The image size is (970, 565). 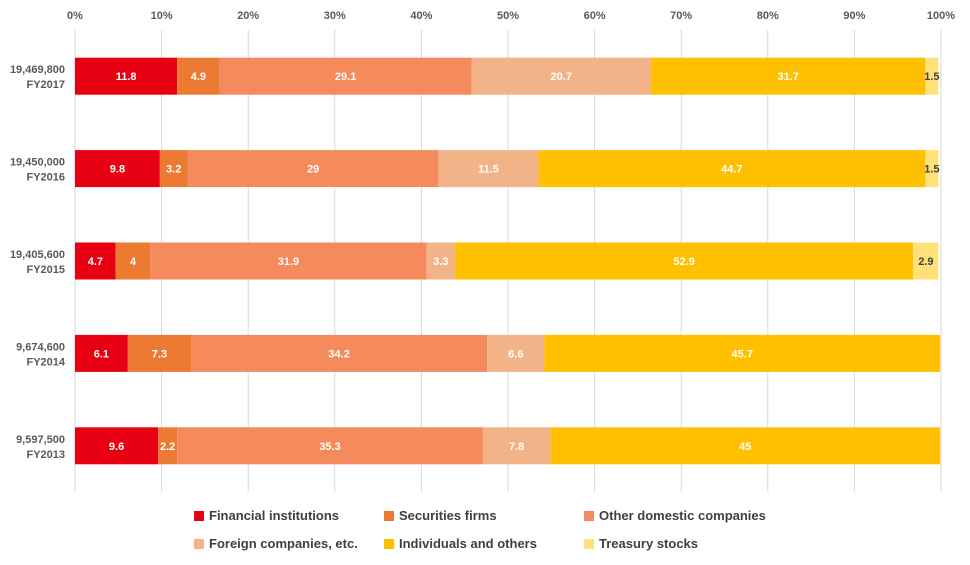 What do you see at coordinates (75, 16) in the screenshot?
I see `x-tick-label: 0%` at bounding box center [75, 16].